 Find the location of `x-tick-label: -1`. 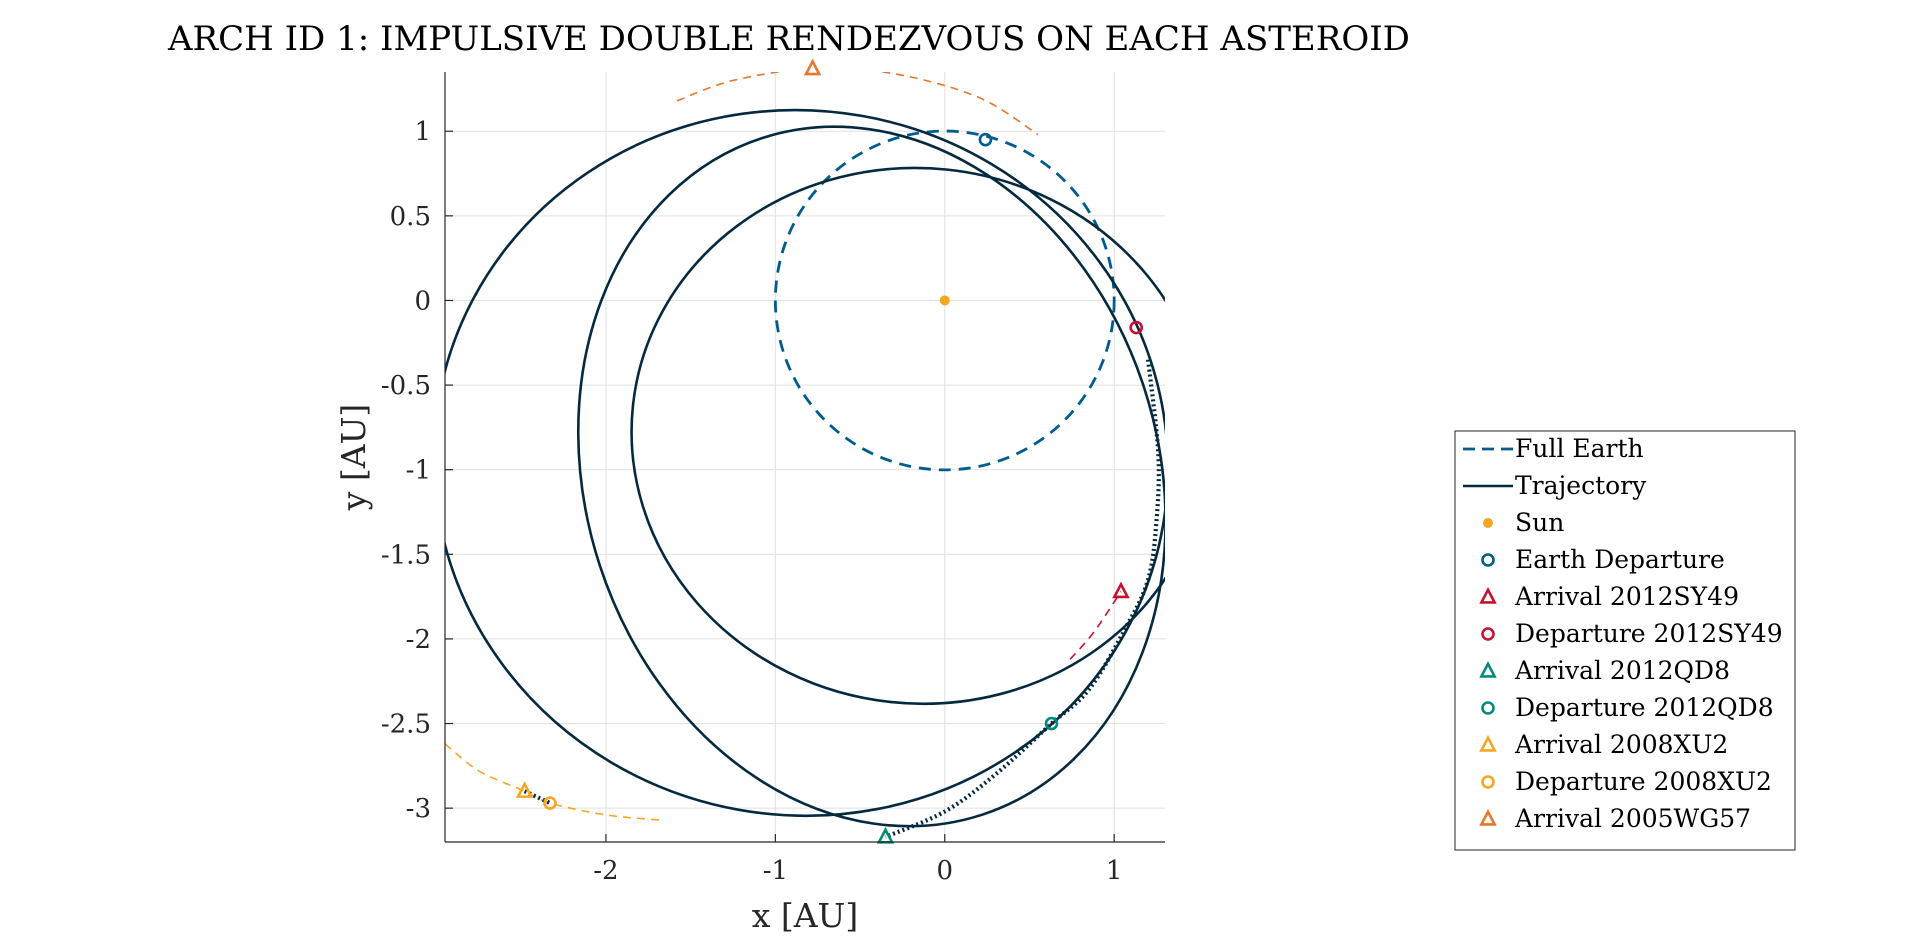

x-tick-label: -1 is located at coordinates (775, 871).